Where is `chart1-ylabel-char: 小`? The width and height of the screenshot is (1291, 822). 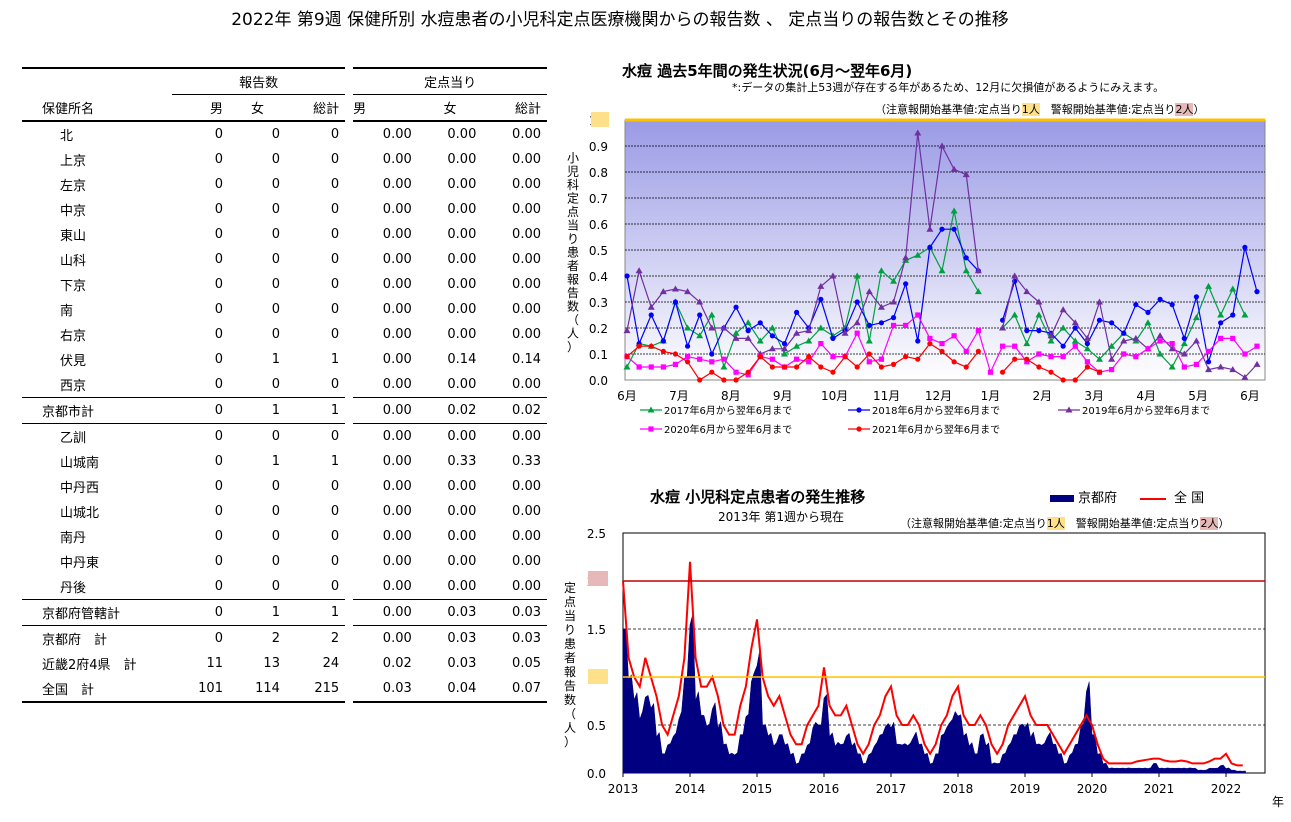
chart1-ylabel-char: 小 is located at coordinates (573, 158).